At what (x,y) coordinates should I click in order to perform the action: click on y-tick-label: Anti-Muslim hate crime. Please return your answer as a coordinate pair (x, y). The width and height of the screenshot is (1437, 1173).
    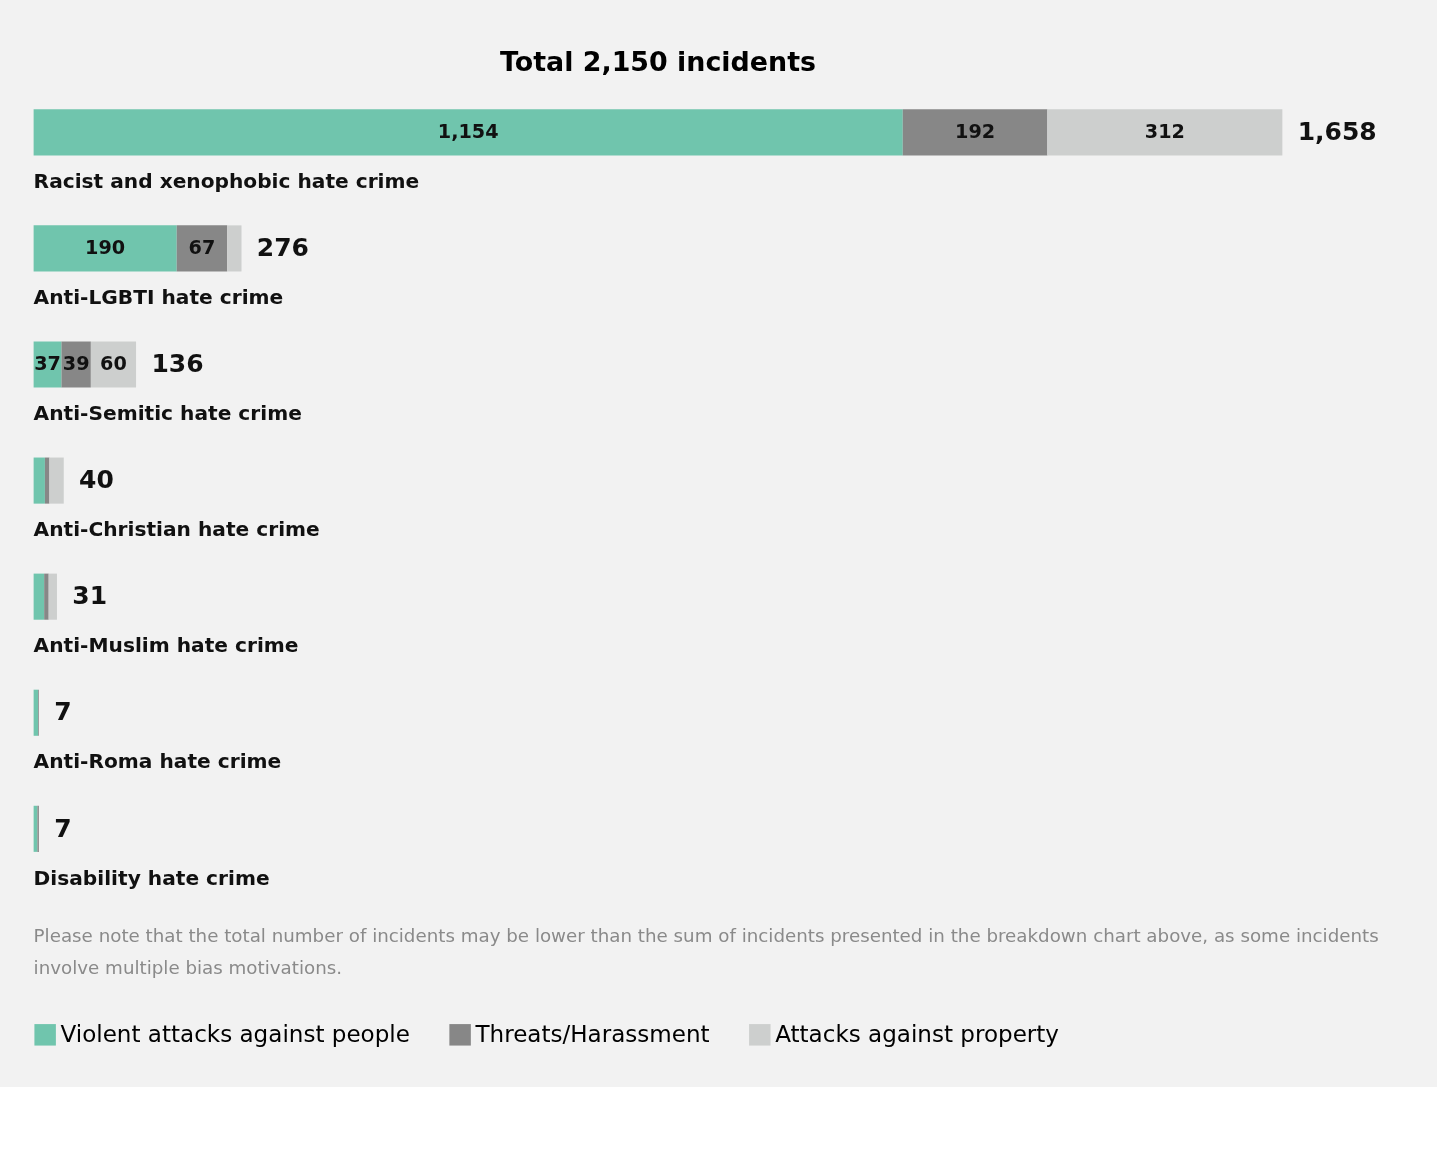
    Looking at the image, I should click on (166, 645).